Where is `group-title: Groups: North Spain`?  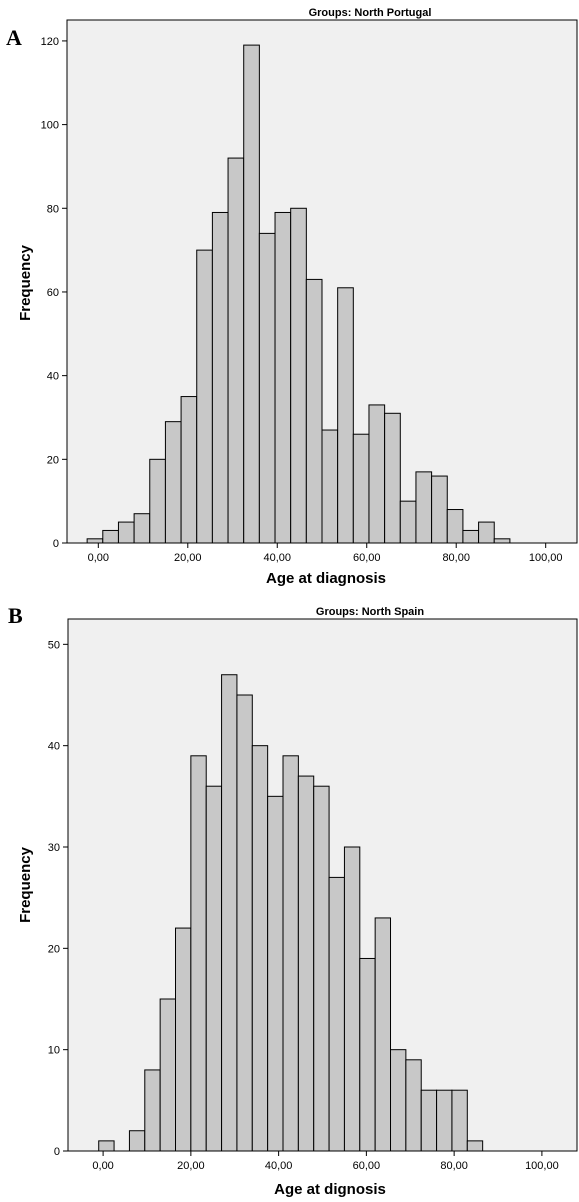
group-title: Groups: North Spain is located at coordinates (370, 612).